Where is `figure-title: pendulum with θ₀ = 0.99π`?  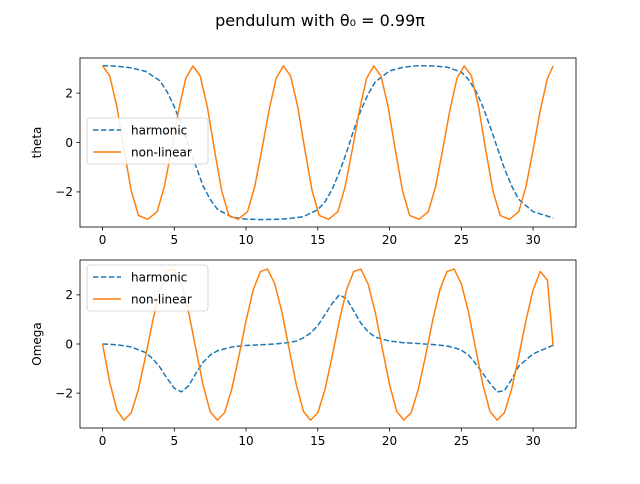 figure-title: pendulum with θ₀ = 0.99π is located at coordinates (320, 20).